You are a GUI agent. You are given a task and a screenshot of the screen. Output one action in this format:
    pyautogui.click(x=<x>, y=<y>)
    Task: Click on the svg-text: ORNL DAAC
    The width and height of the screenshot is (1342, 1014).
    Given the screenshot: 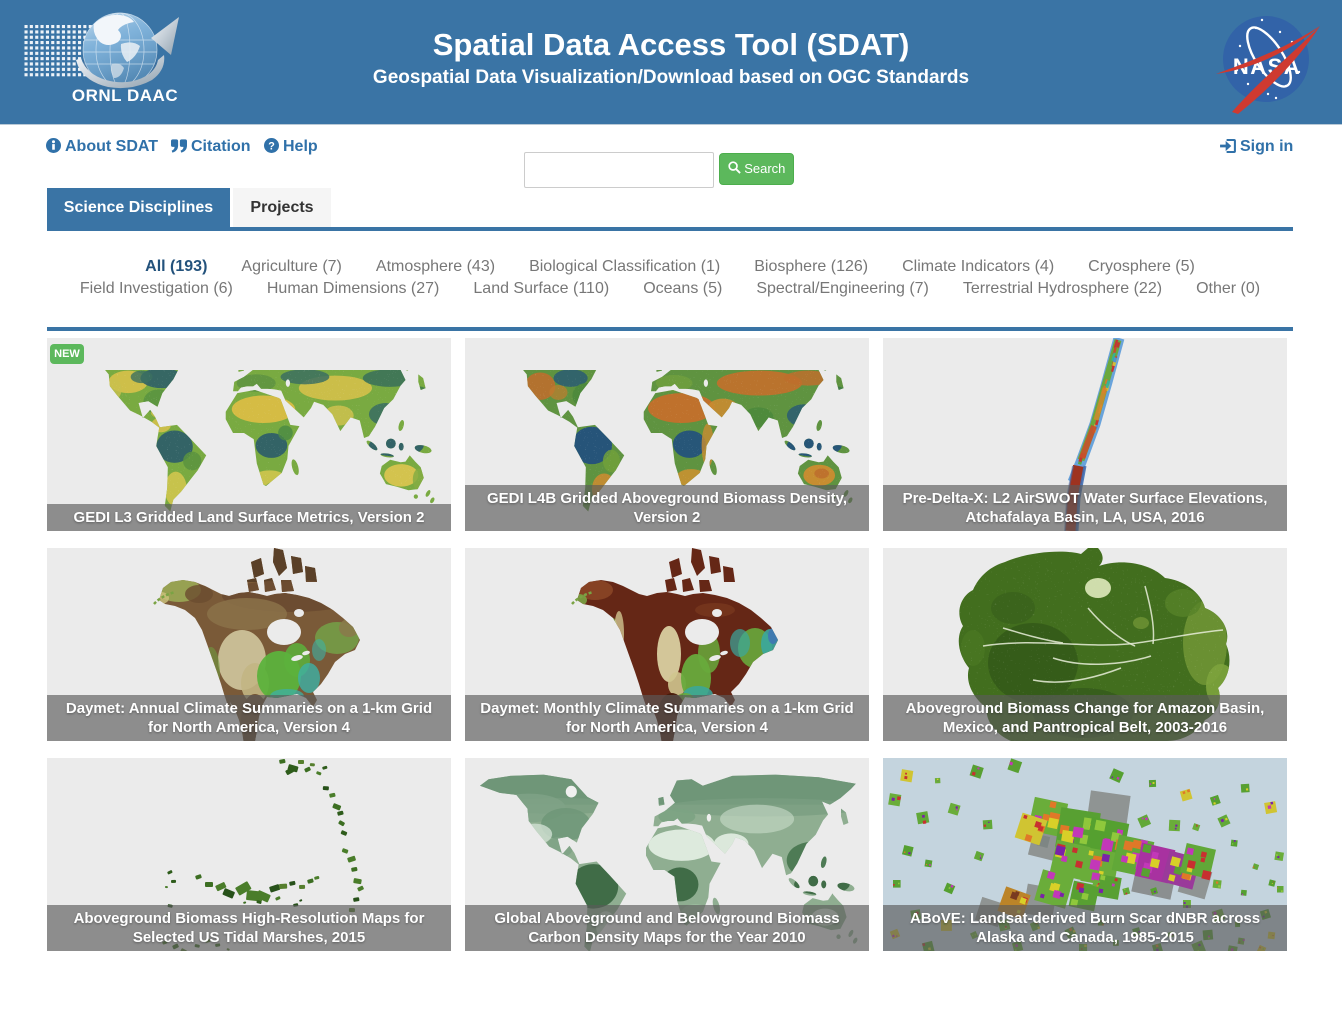 What is the action you would take?
    pyautogui.click(x=125, y=95)
    